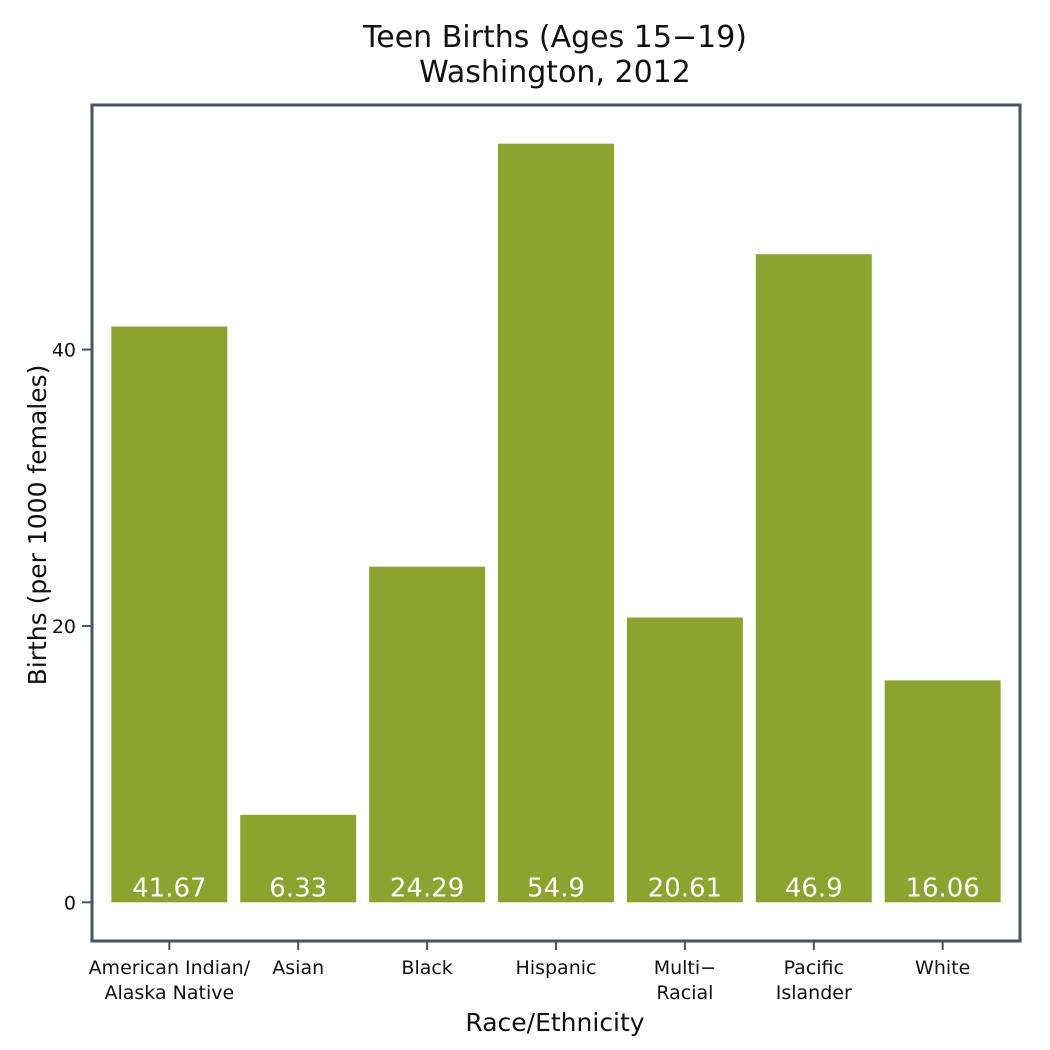  What do you see at coordinates (556, 968) in the screenshot?
I see `x-tick-label: Hispanic` at bounding box center [556, 968].